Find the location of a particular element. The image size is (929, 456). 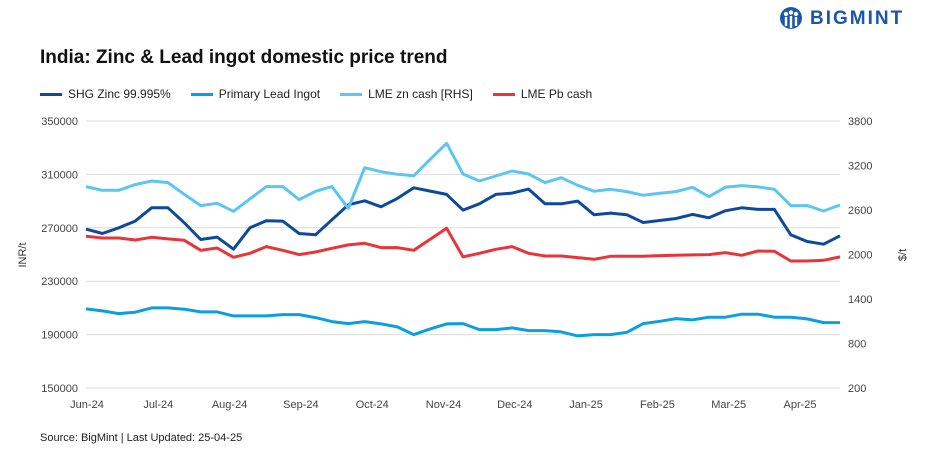

x-tick-label: Jul-24 is located at coordinates (158, 405).